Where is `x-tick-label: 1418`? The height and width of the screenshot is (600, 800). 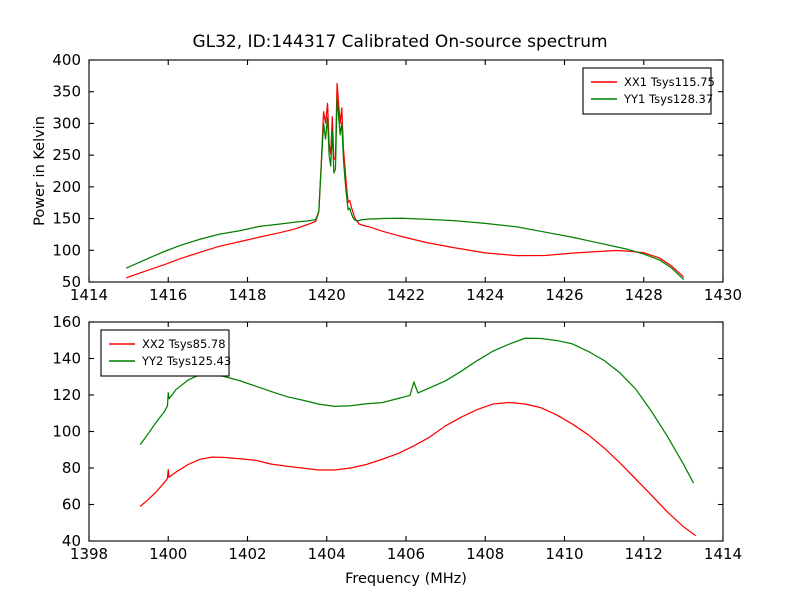 x-tick-label: 1418 is located at coordinates (247, 295).